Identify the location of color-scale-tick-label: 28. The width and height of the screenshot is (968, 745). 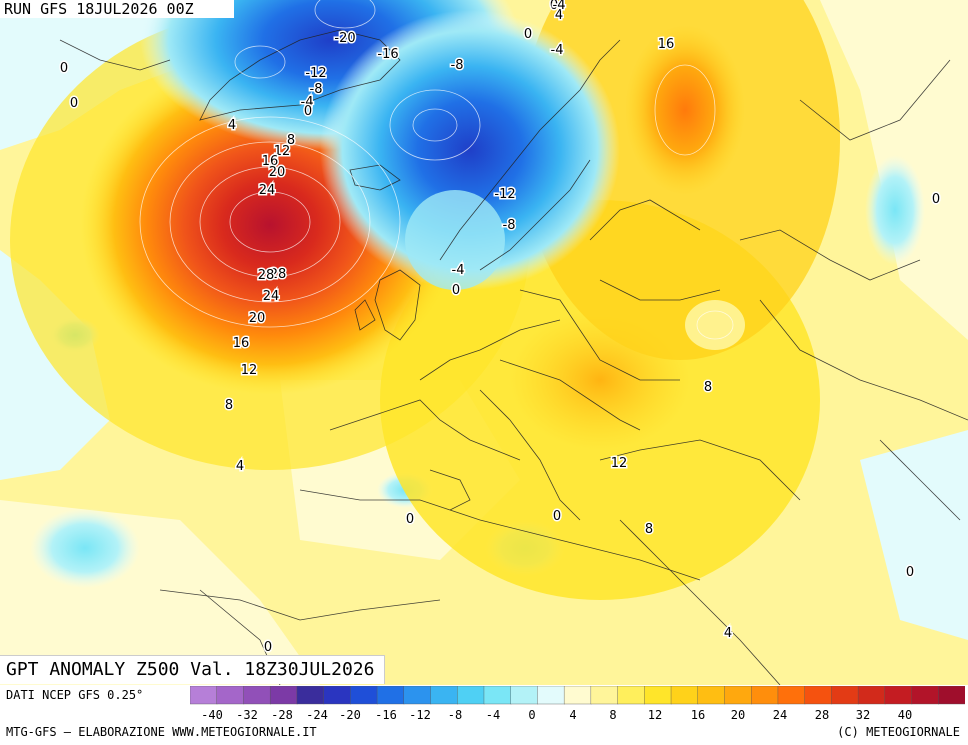
(822, 715).